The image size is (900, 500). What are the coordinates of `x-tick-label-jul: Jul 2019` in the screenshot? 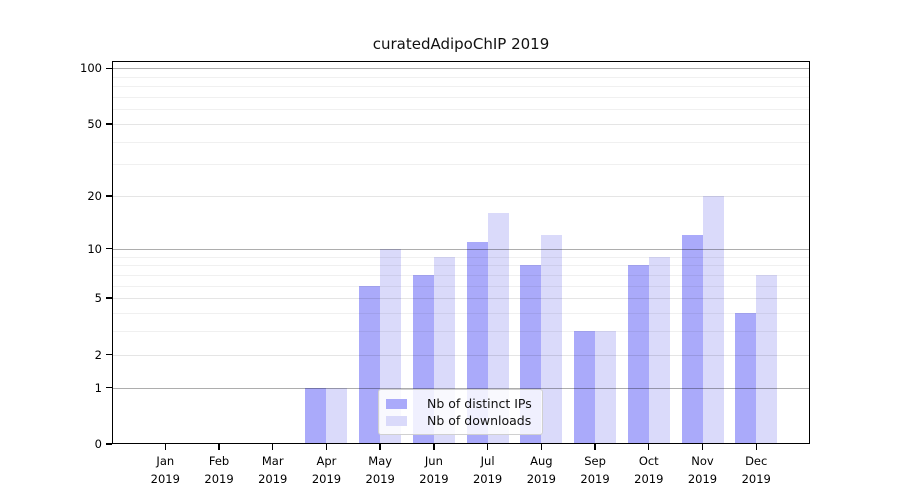 It's located at (487, 470).